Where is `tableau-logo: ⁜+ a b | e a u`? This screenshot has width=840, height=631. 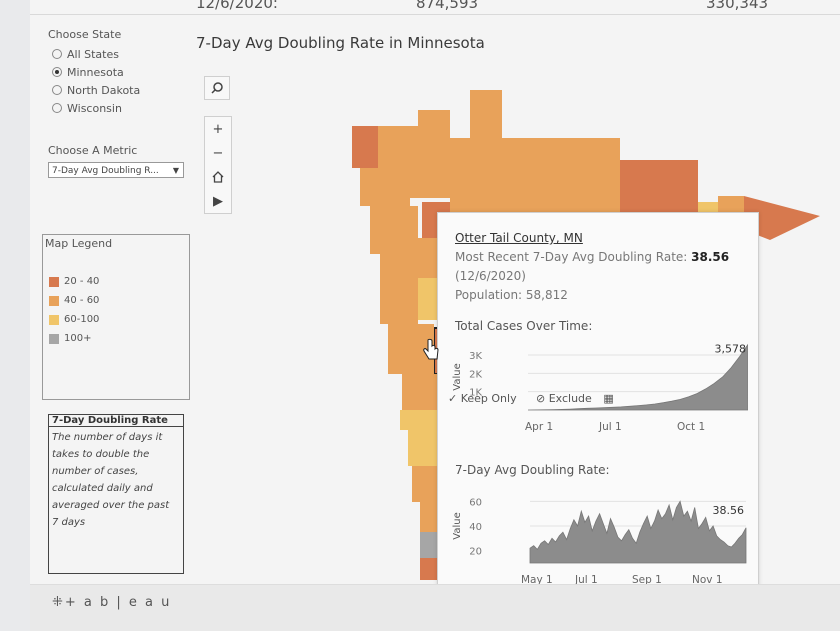 tableau-logo: ⁜+ a b | e a u is located at coordinates (111, 602).